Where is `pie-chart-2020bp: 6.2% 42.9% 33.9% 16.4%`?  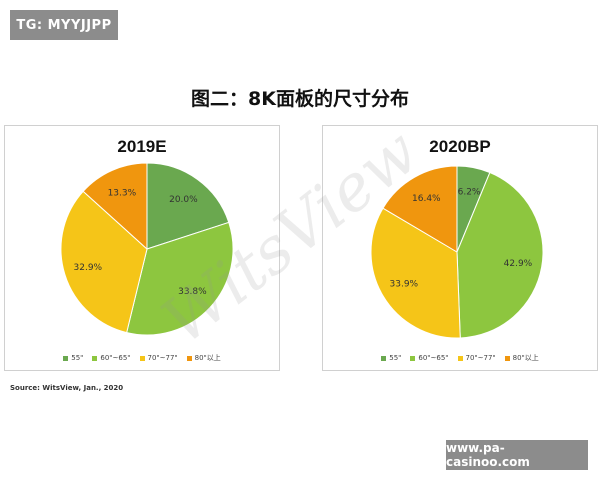 pie-chart-2020bp: 6.2% 42.9% 33.9% 16.4% is located at coordinates (457, 252).